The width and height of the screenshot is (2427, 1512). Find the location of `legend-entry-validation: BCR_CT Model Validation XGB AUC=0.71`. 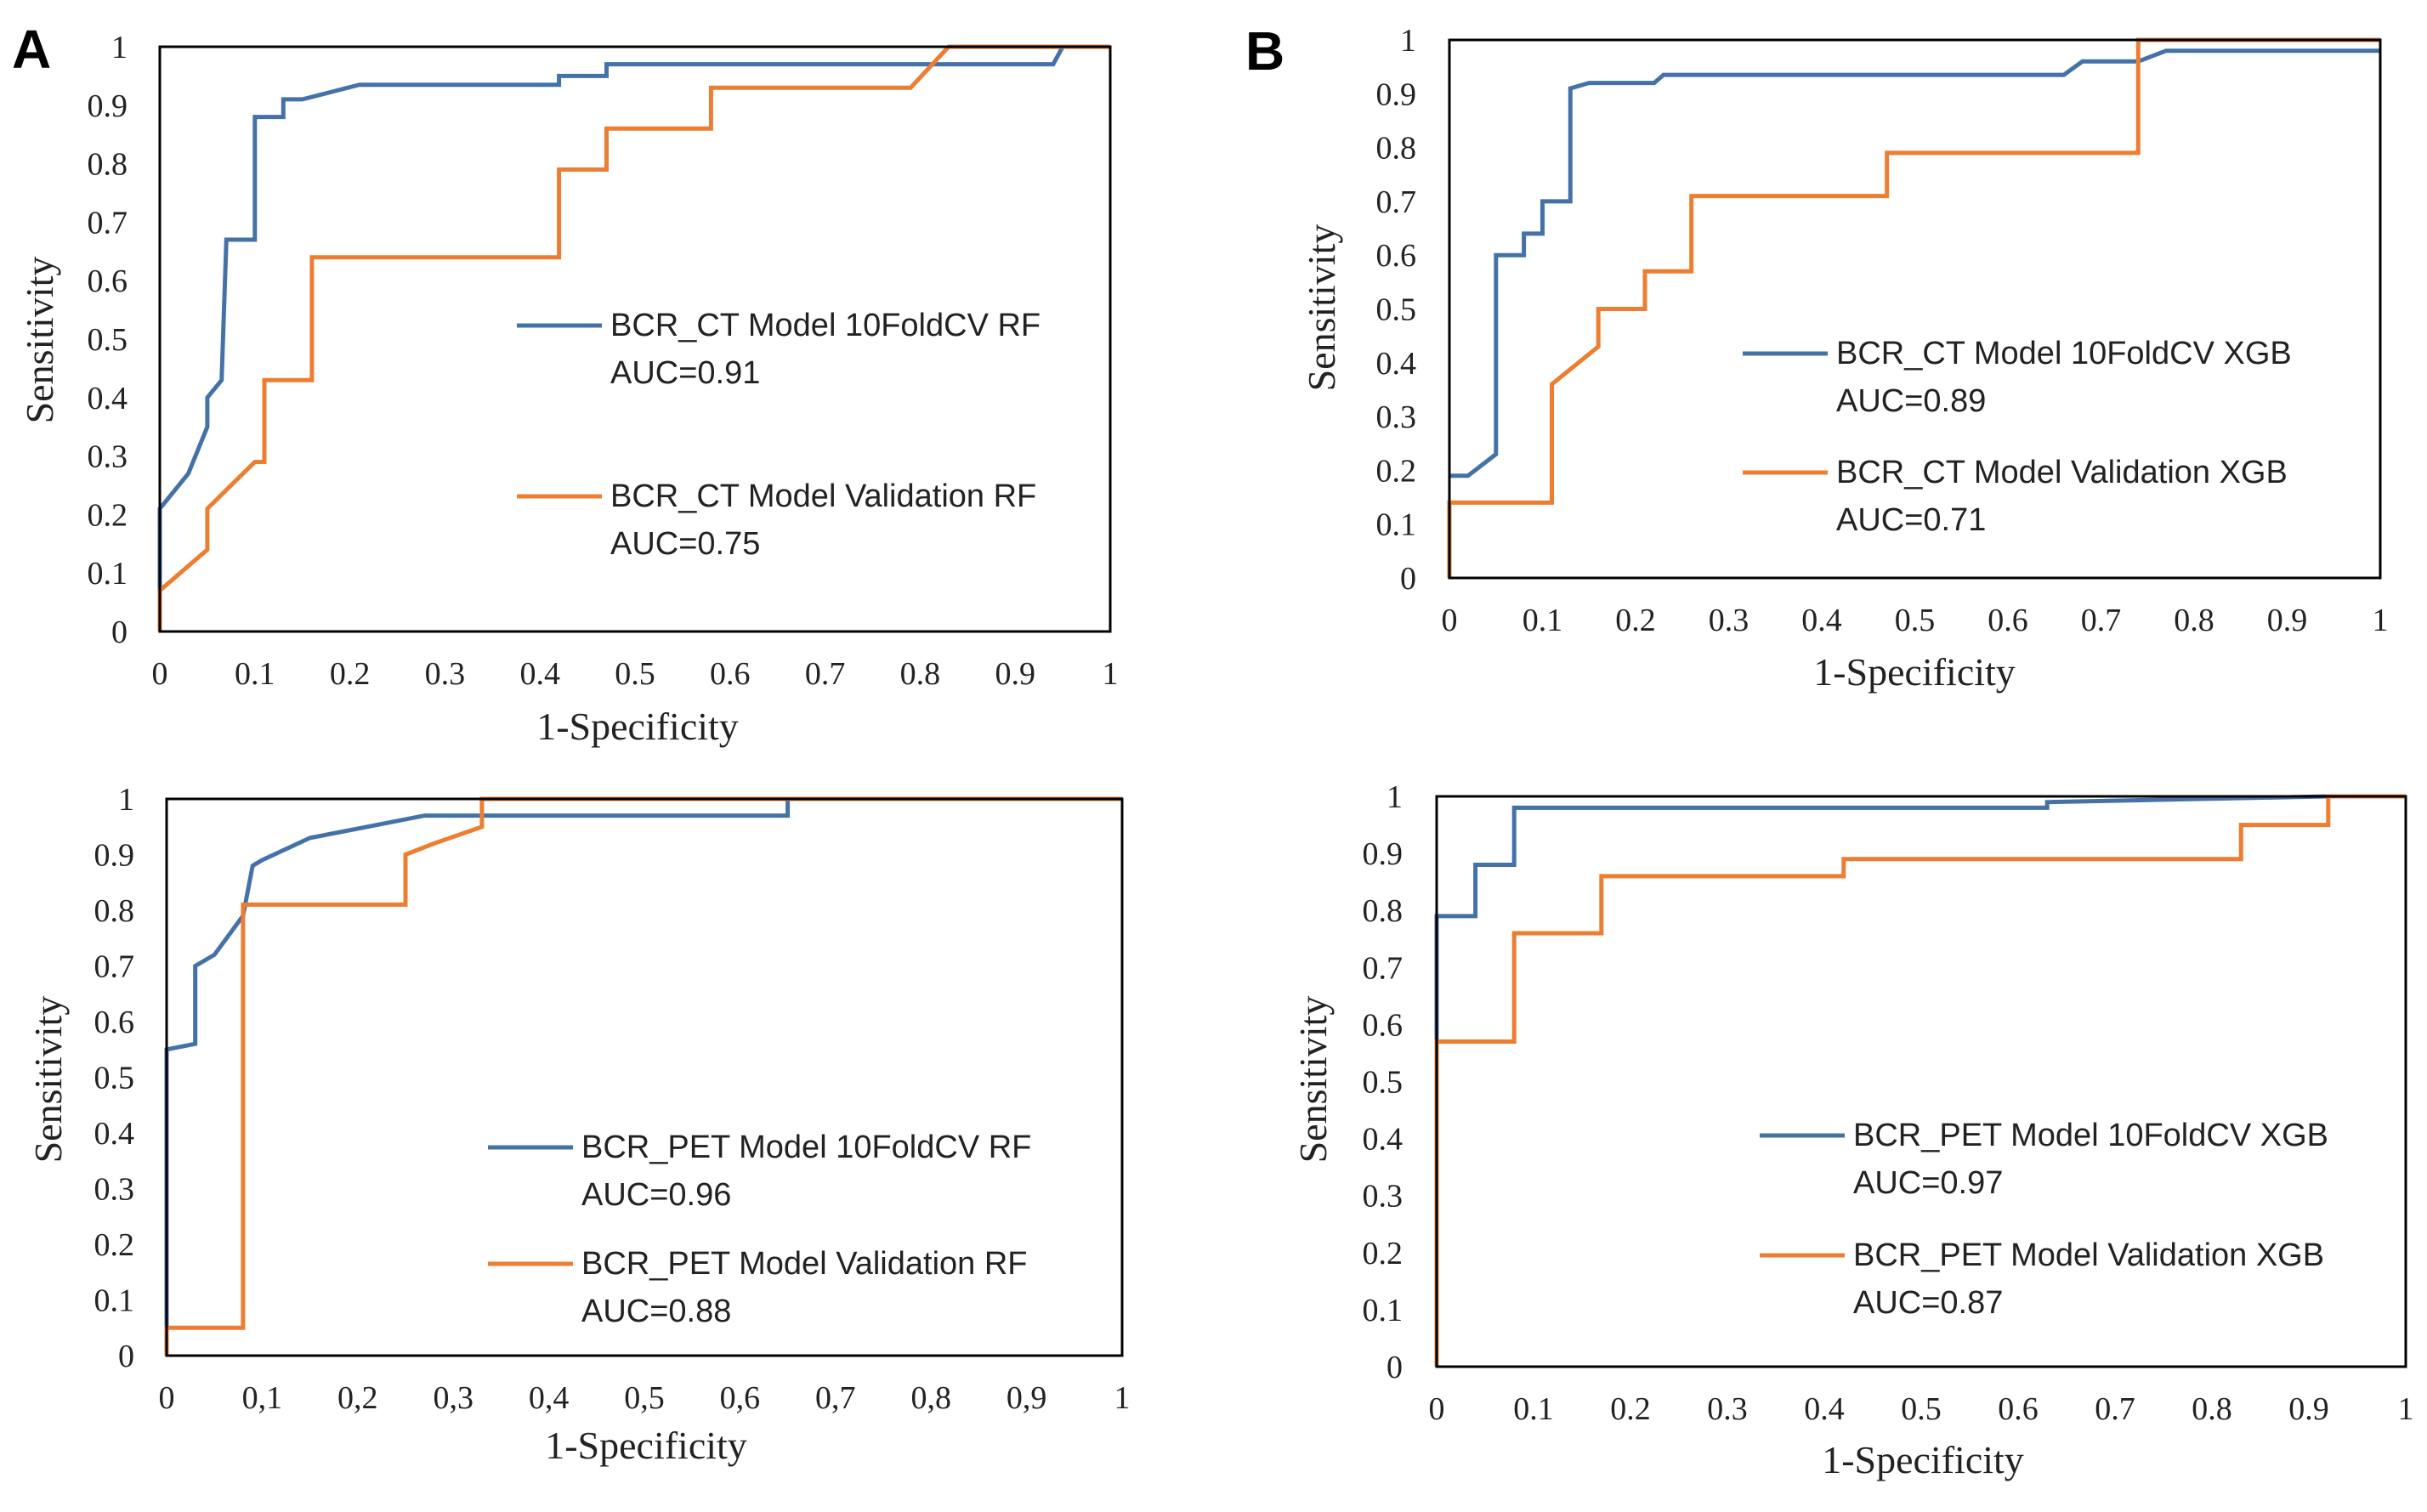

legend-entry-validation: BCR_CT Model Validation XGB AUC=0.71 is located at coordinates (2016, 497).